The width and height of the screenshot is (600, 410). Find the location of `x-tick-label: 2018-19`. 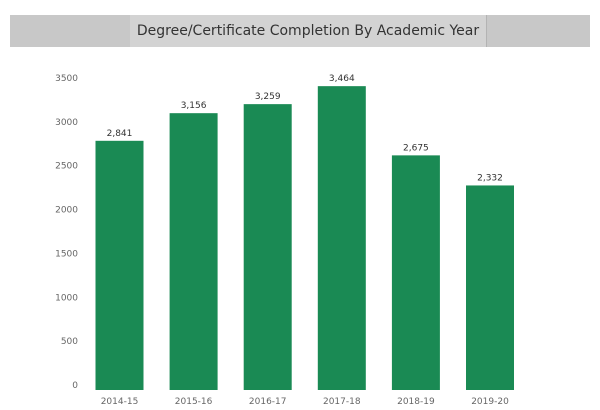

x-tick-label: 2018-19 is located at coordinates (416, 402).